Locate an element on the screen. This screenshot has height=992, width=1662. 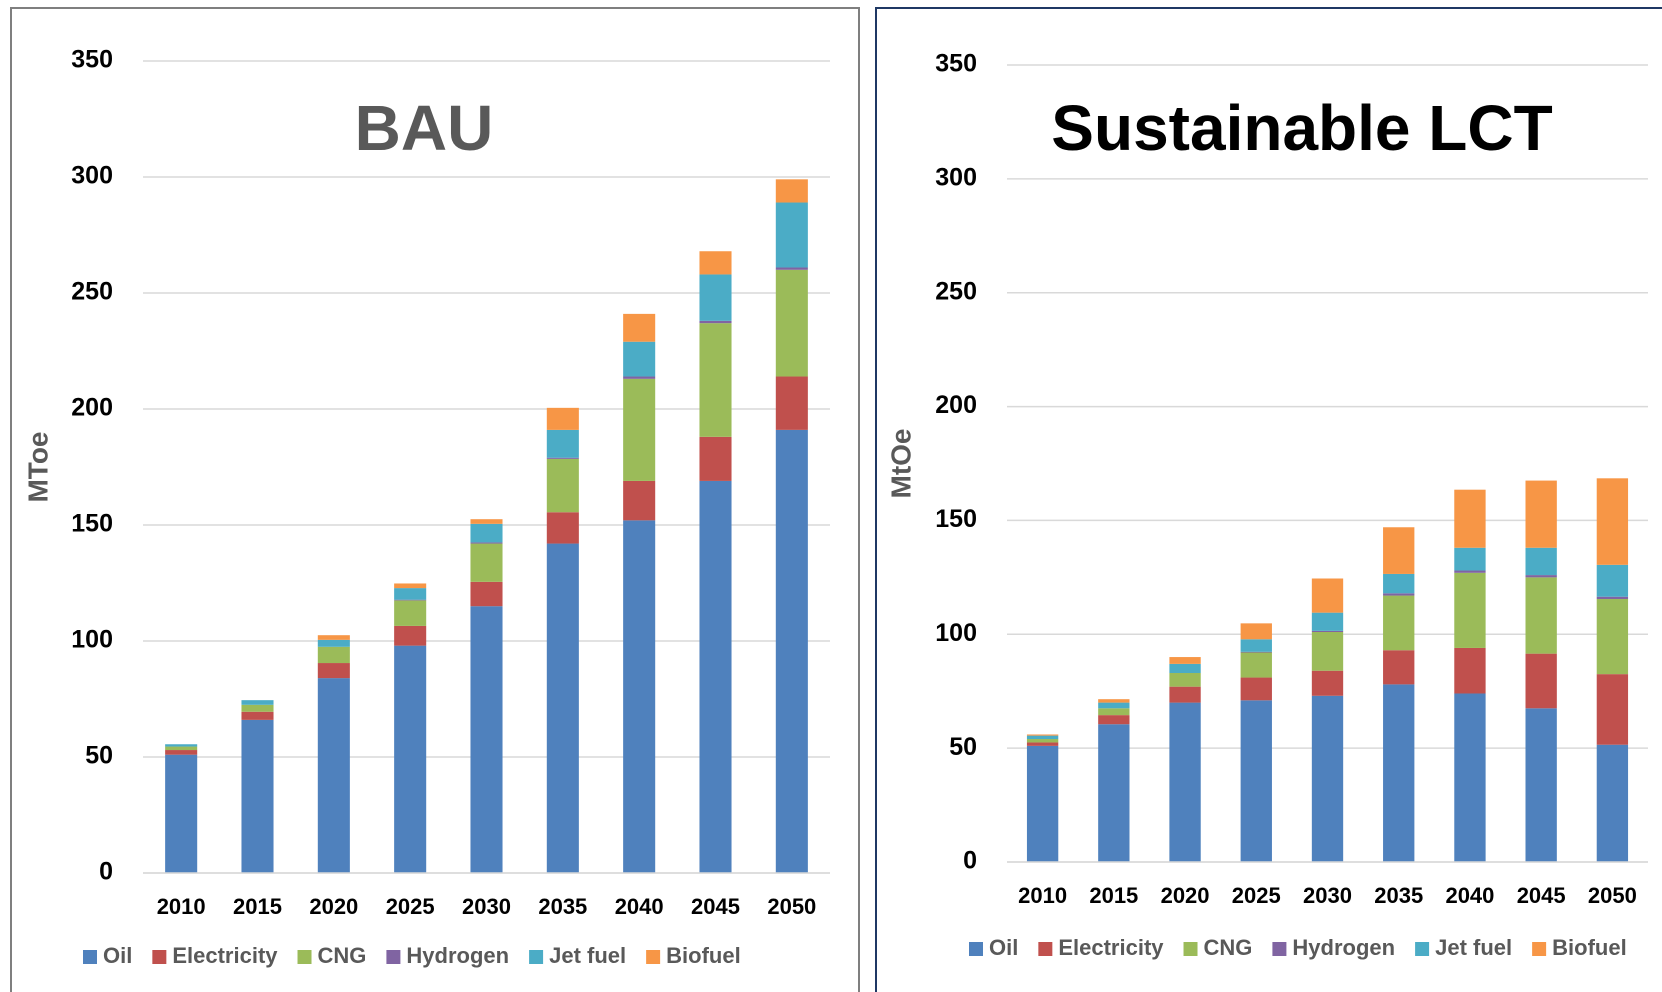
legend-label: Oil is located at coordinates (117, 955).